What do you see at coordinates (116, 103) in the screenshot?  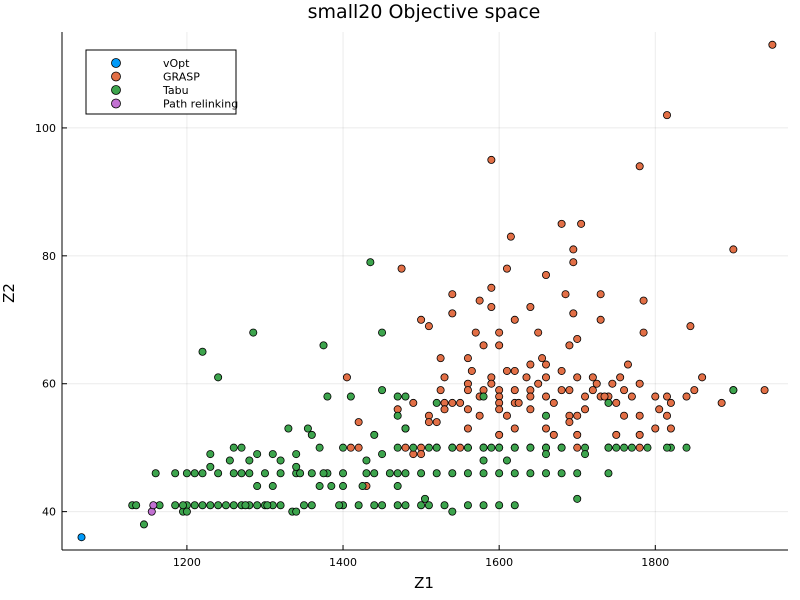 I see `legend-marker` at bounding box center [116, 103].